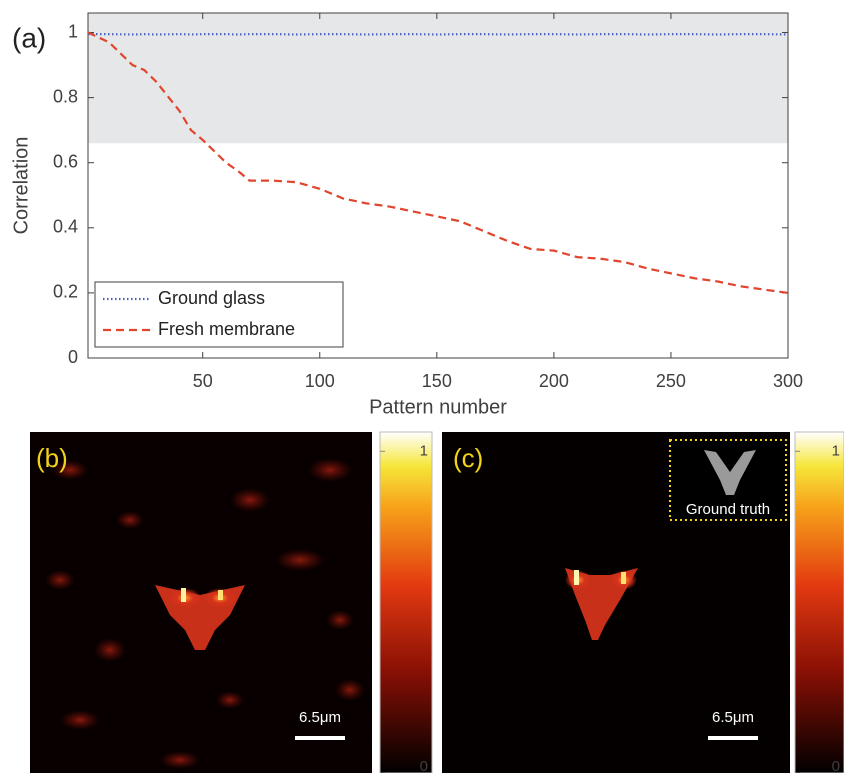 The width and height of the screenshot is (844, 773). What do you see at coordinates (29, 37) in the screenshot?
I see `panel-label: (a)` at bounding box center [29, 37].